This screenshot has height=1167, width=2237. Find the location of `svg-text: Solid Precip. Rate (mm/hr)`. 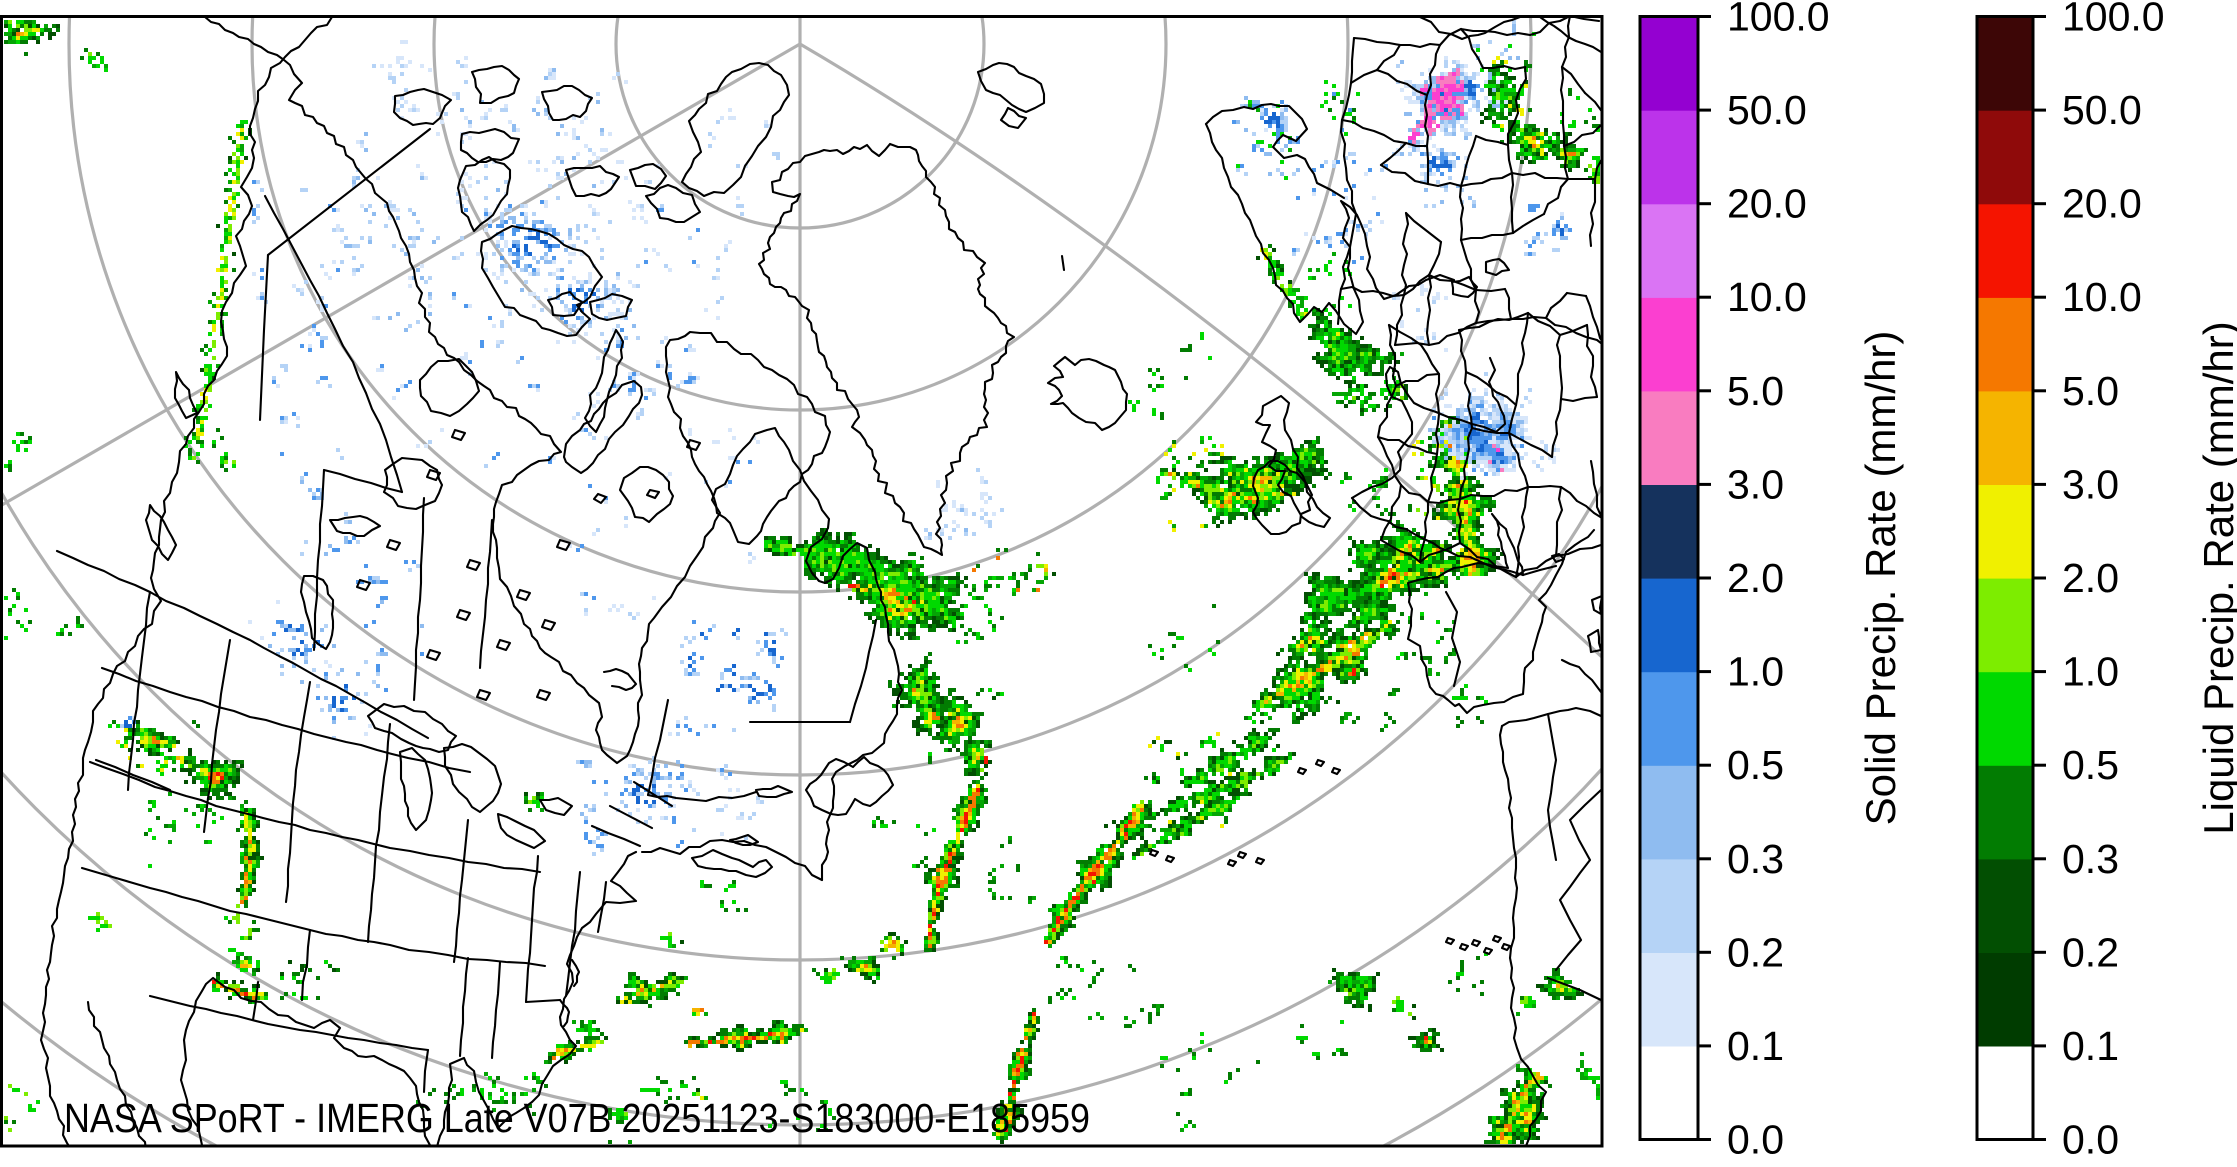

svg-text: Solid Precip. Rate (mm/hr) is located at coordinates (1880, 578).